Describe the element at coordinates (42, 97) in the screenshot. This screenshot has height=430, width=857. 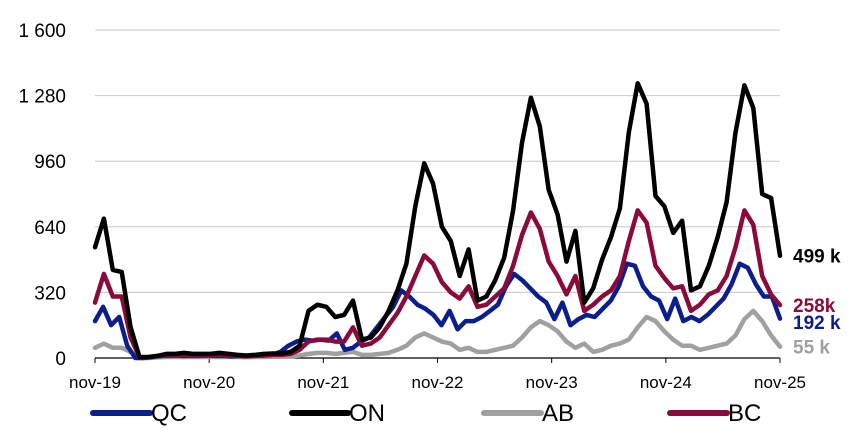
I see `y-tick-label: 1 280` at that location.